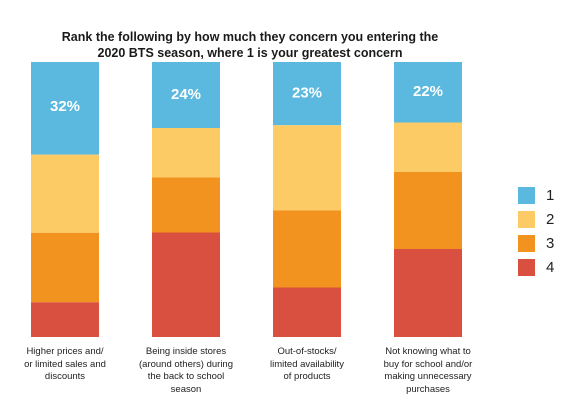 The image size is (569, 420). What do you see at coordinates (186, 351) in the screenshot?
I see `category-label-line: Being inside stores` at bounding box center [186, 351].